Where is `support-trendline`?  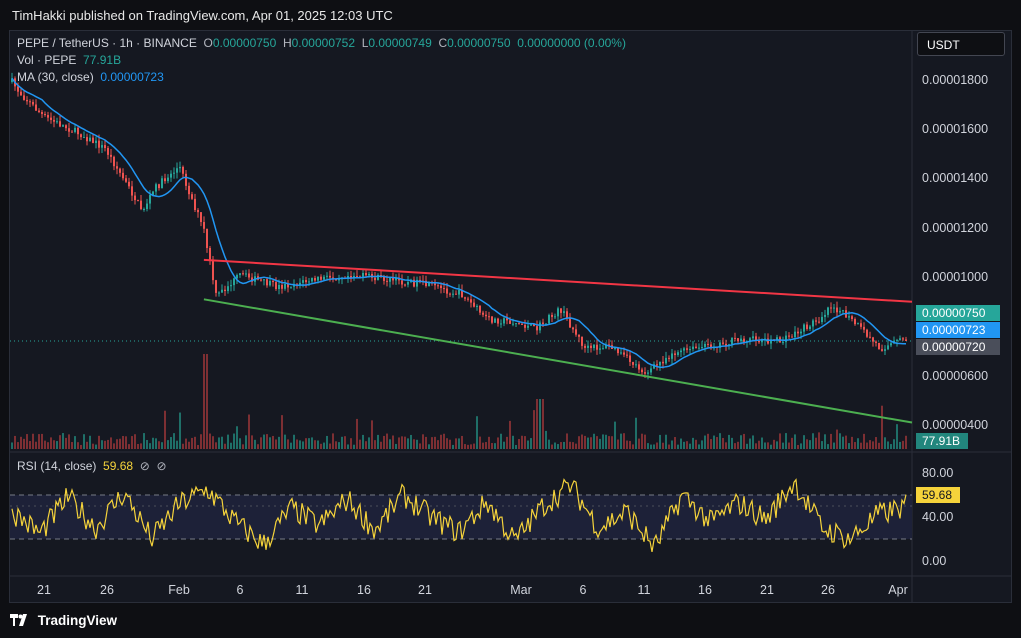 support-trendline is located at coordinates (558, 361).